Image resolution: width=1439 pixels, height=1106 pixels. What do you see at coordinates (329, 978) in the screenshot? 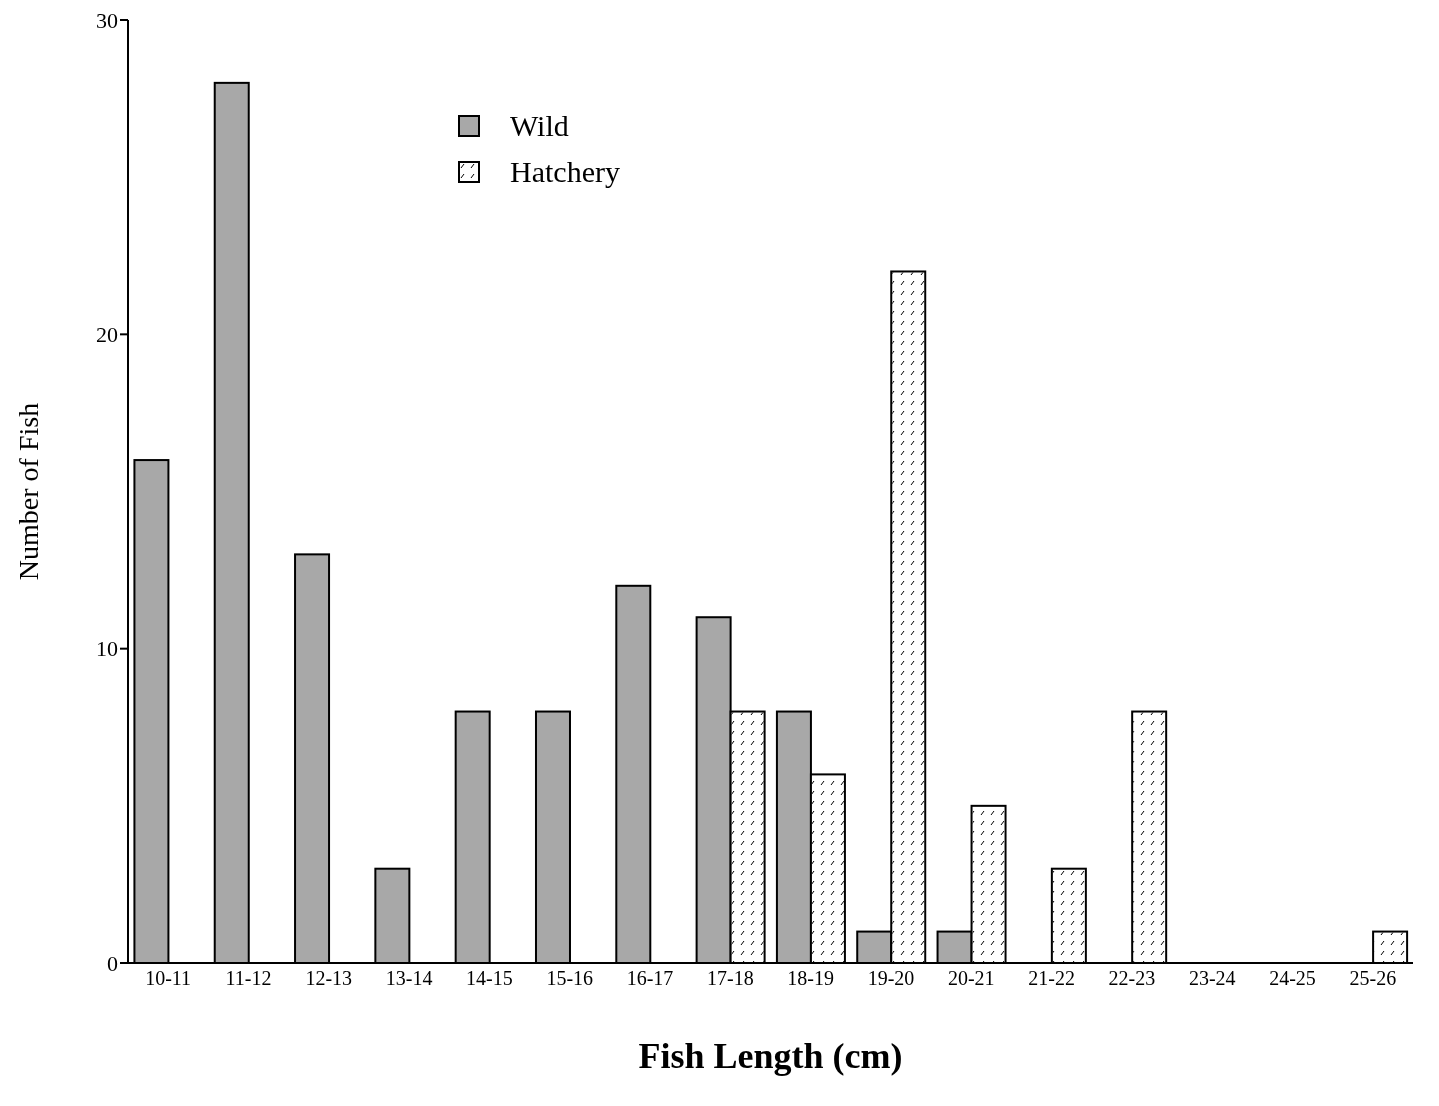
I see `x-tick-label: 12-13` at bounding box center [329, 978].